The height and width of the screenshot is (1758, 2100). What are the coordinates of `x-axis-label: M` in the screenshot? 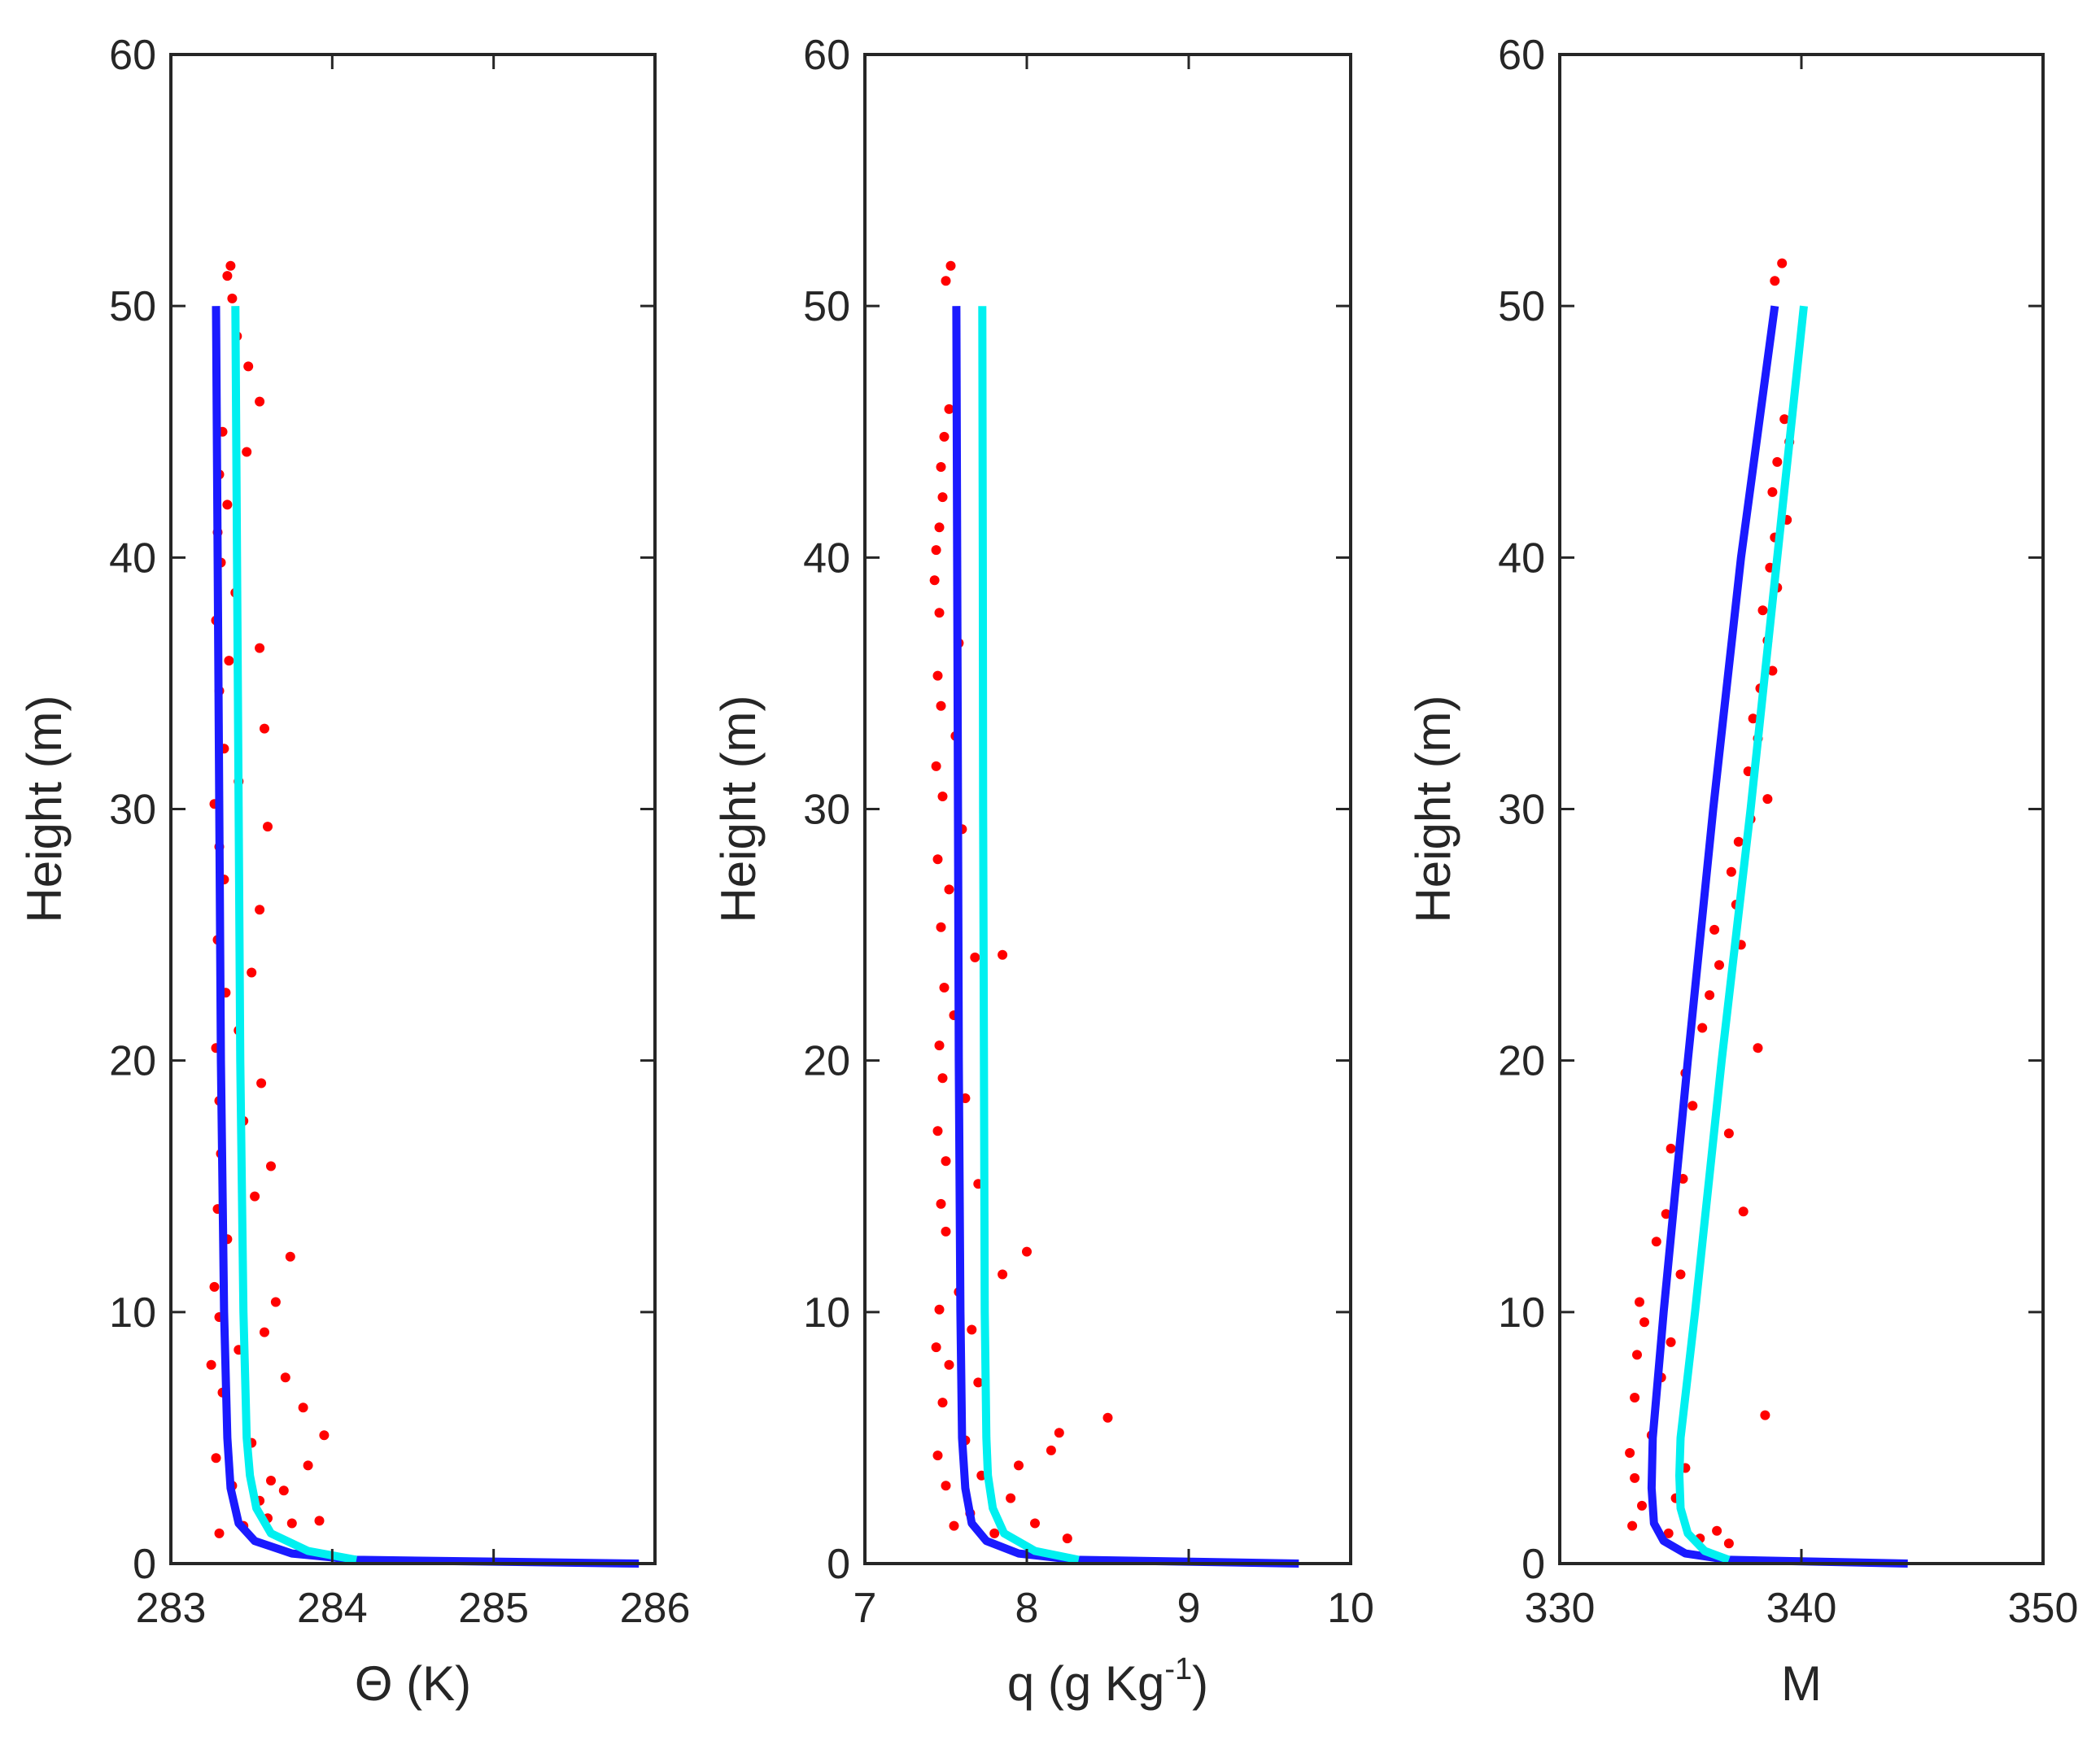 It's located at (1801, 1683).